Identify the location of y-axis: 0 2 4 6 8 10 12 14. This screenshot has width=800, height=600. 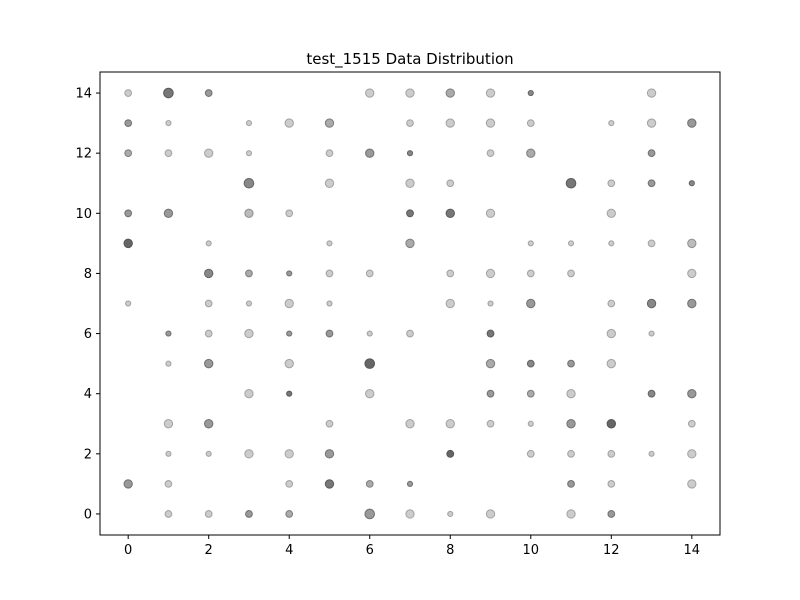
(87, 304).